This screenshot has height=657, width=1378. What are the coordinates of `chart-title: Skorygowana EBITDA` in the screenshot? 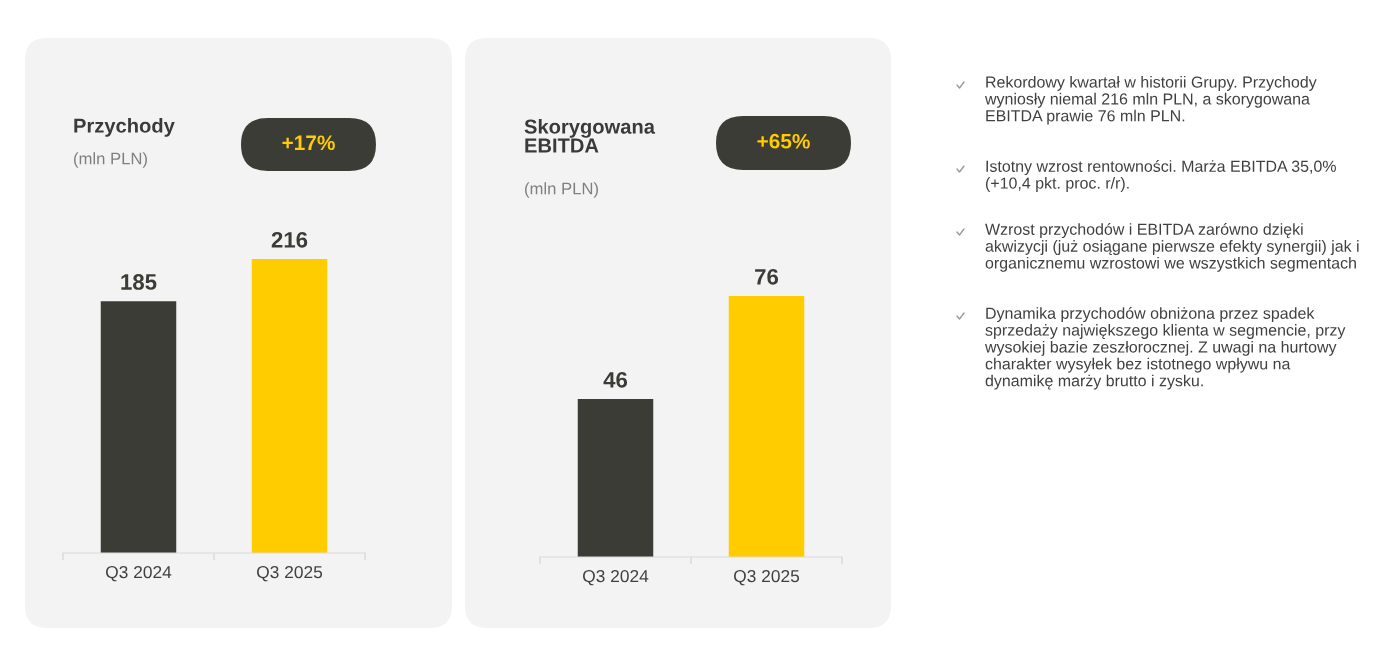 It's located at (590, 136).